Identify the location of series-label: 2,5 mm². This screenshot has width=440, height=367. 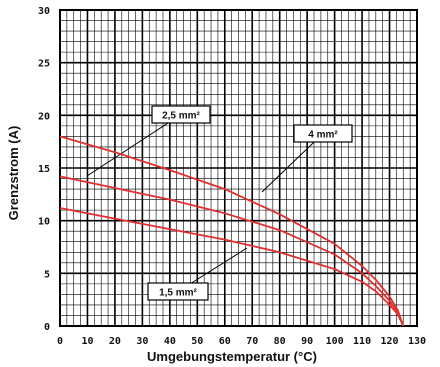
(181, 116).